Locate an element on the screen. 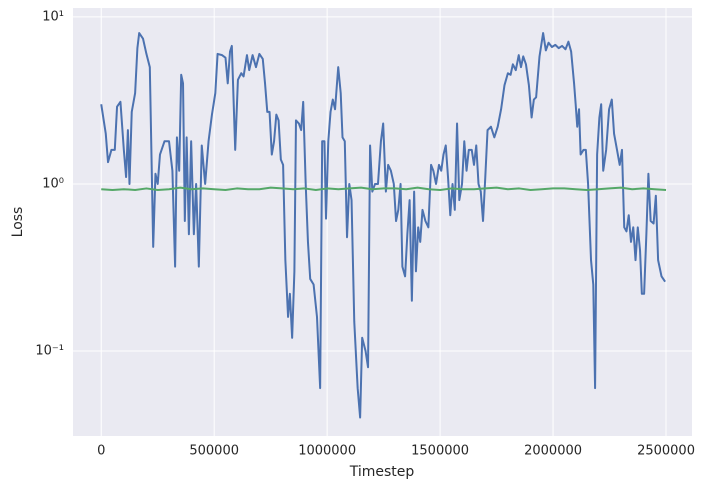 Image resolution: width=705 pixels, height=490 pixels. x-tick-label: 0 is located at coordinates (101, 451).